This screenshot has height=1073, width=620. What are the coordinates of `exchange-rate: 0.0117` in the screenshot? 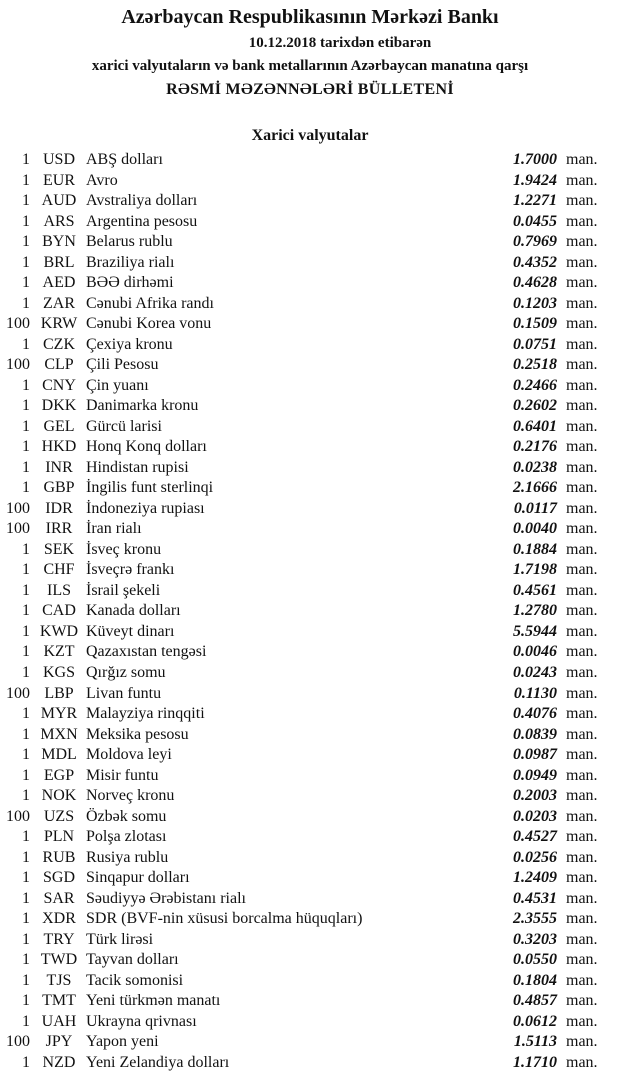 It's located at (535, 508).